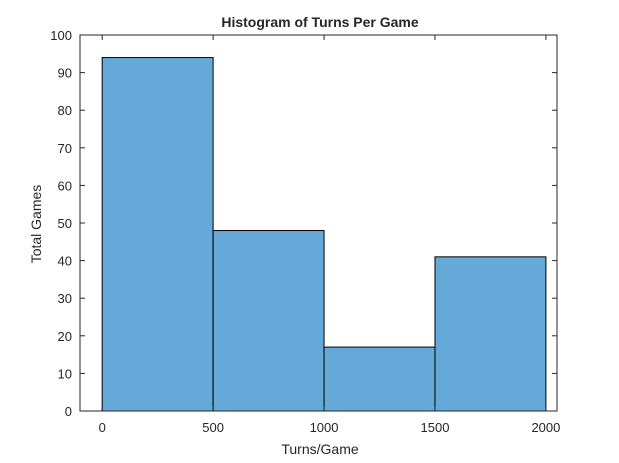 Image resolution: width=619 pixels, height=463 pixels. Describe the element at coordinates (545, 427) in the screenshot. I see `x-tick-label: 2000` at that location.